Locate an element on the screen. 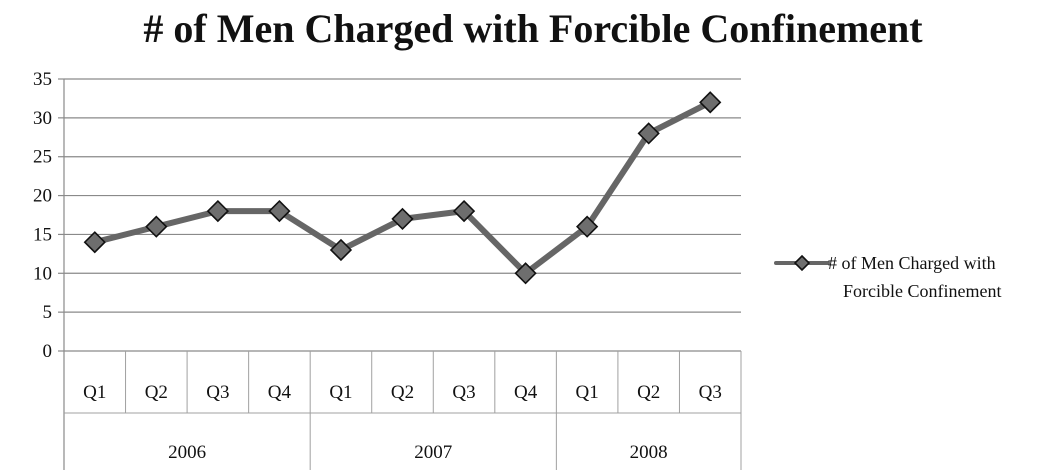  y-tick-label: 25 is located at coordinates (42, 157).